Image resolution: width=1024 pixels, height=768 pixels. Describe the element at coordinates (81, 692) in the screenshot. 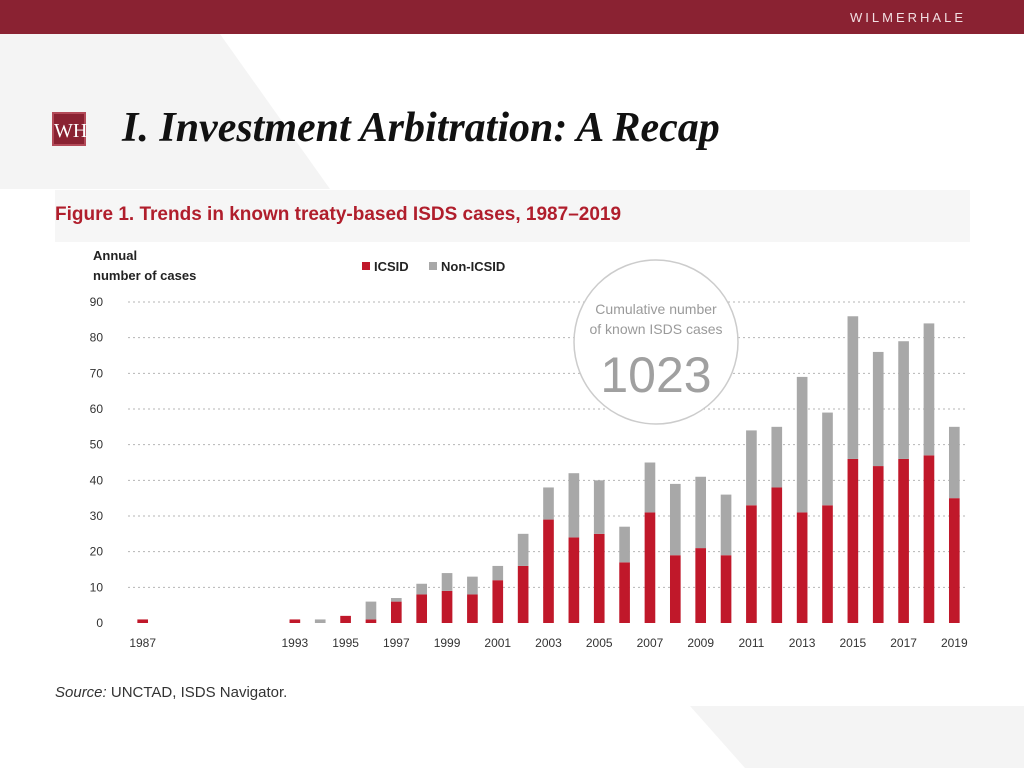

I see `source-label: Source:` at that location.